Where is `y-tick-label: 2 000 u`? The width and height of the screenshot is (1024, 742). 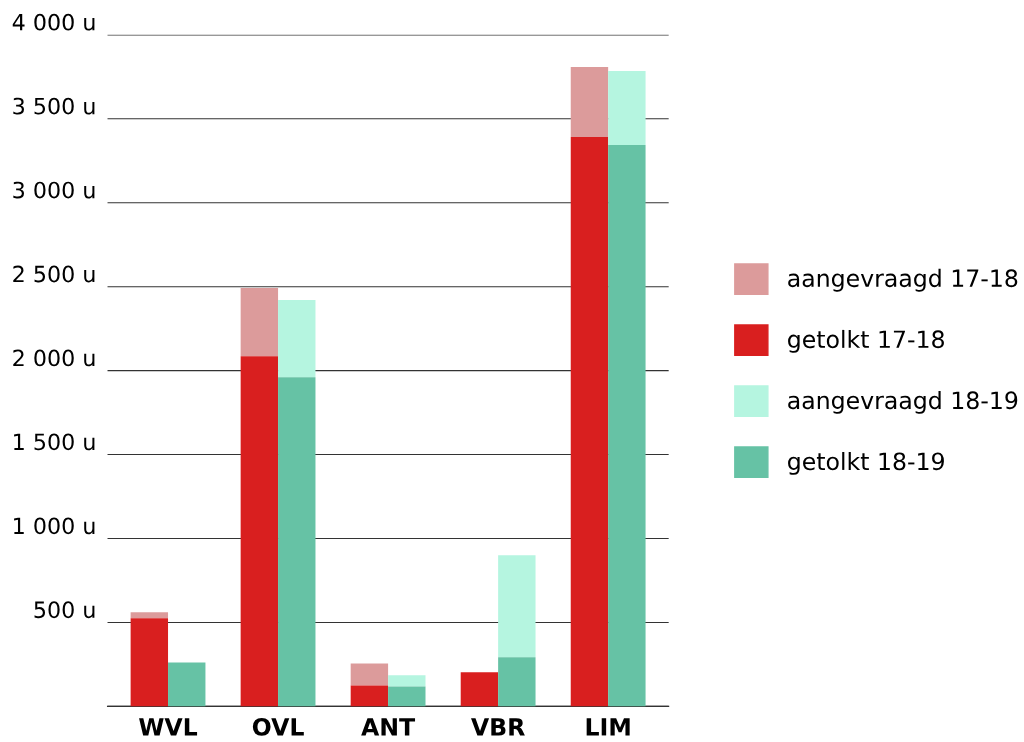
y-tick-label: 2 000 u is located at coordinates (54, 358).